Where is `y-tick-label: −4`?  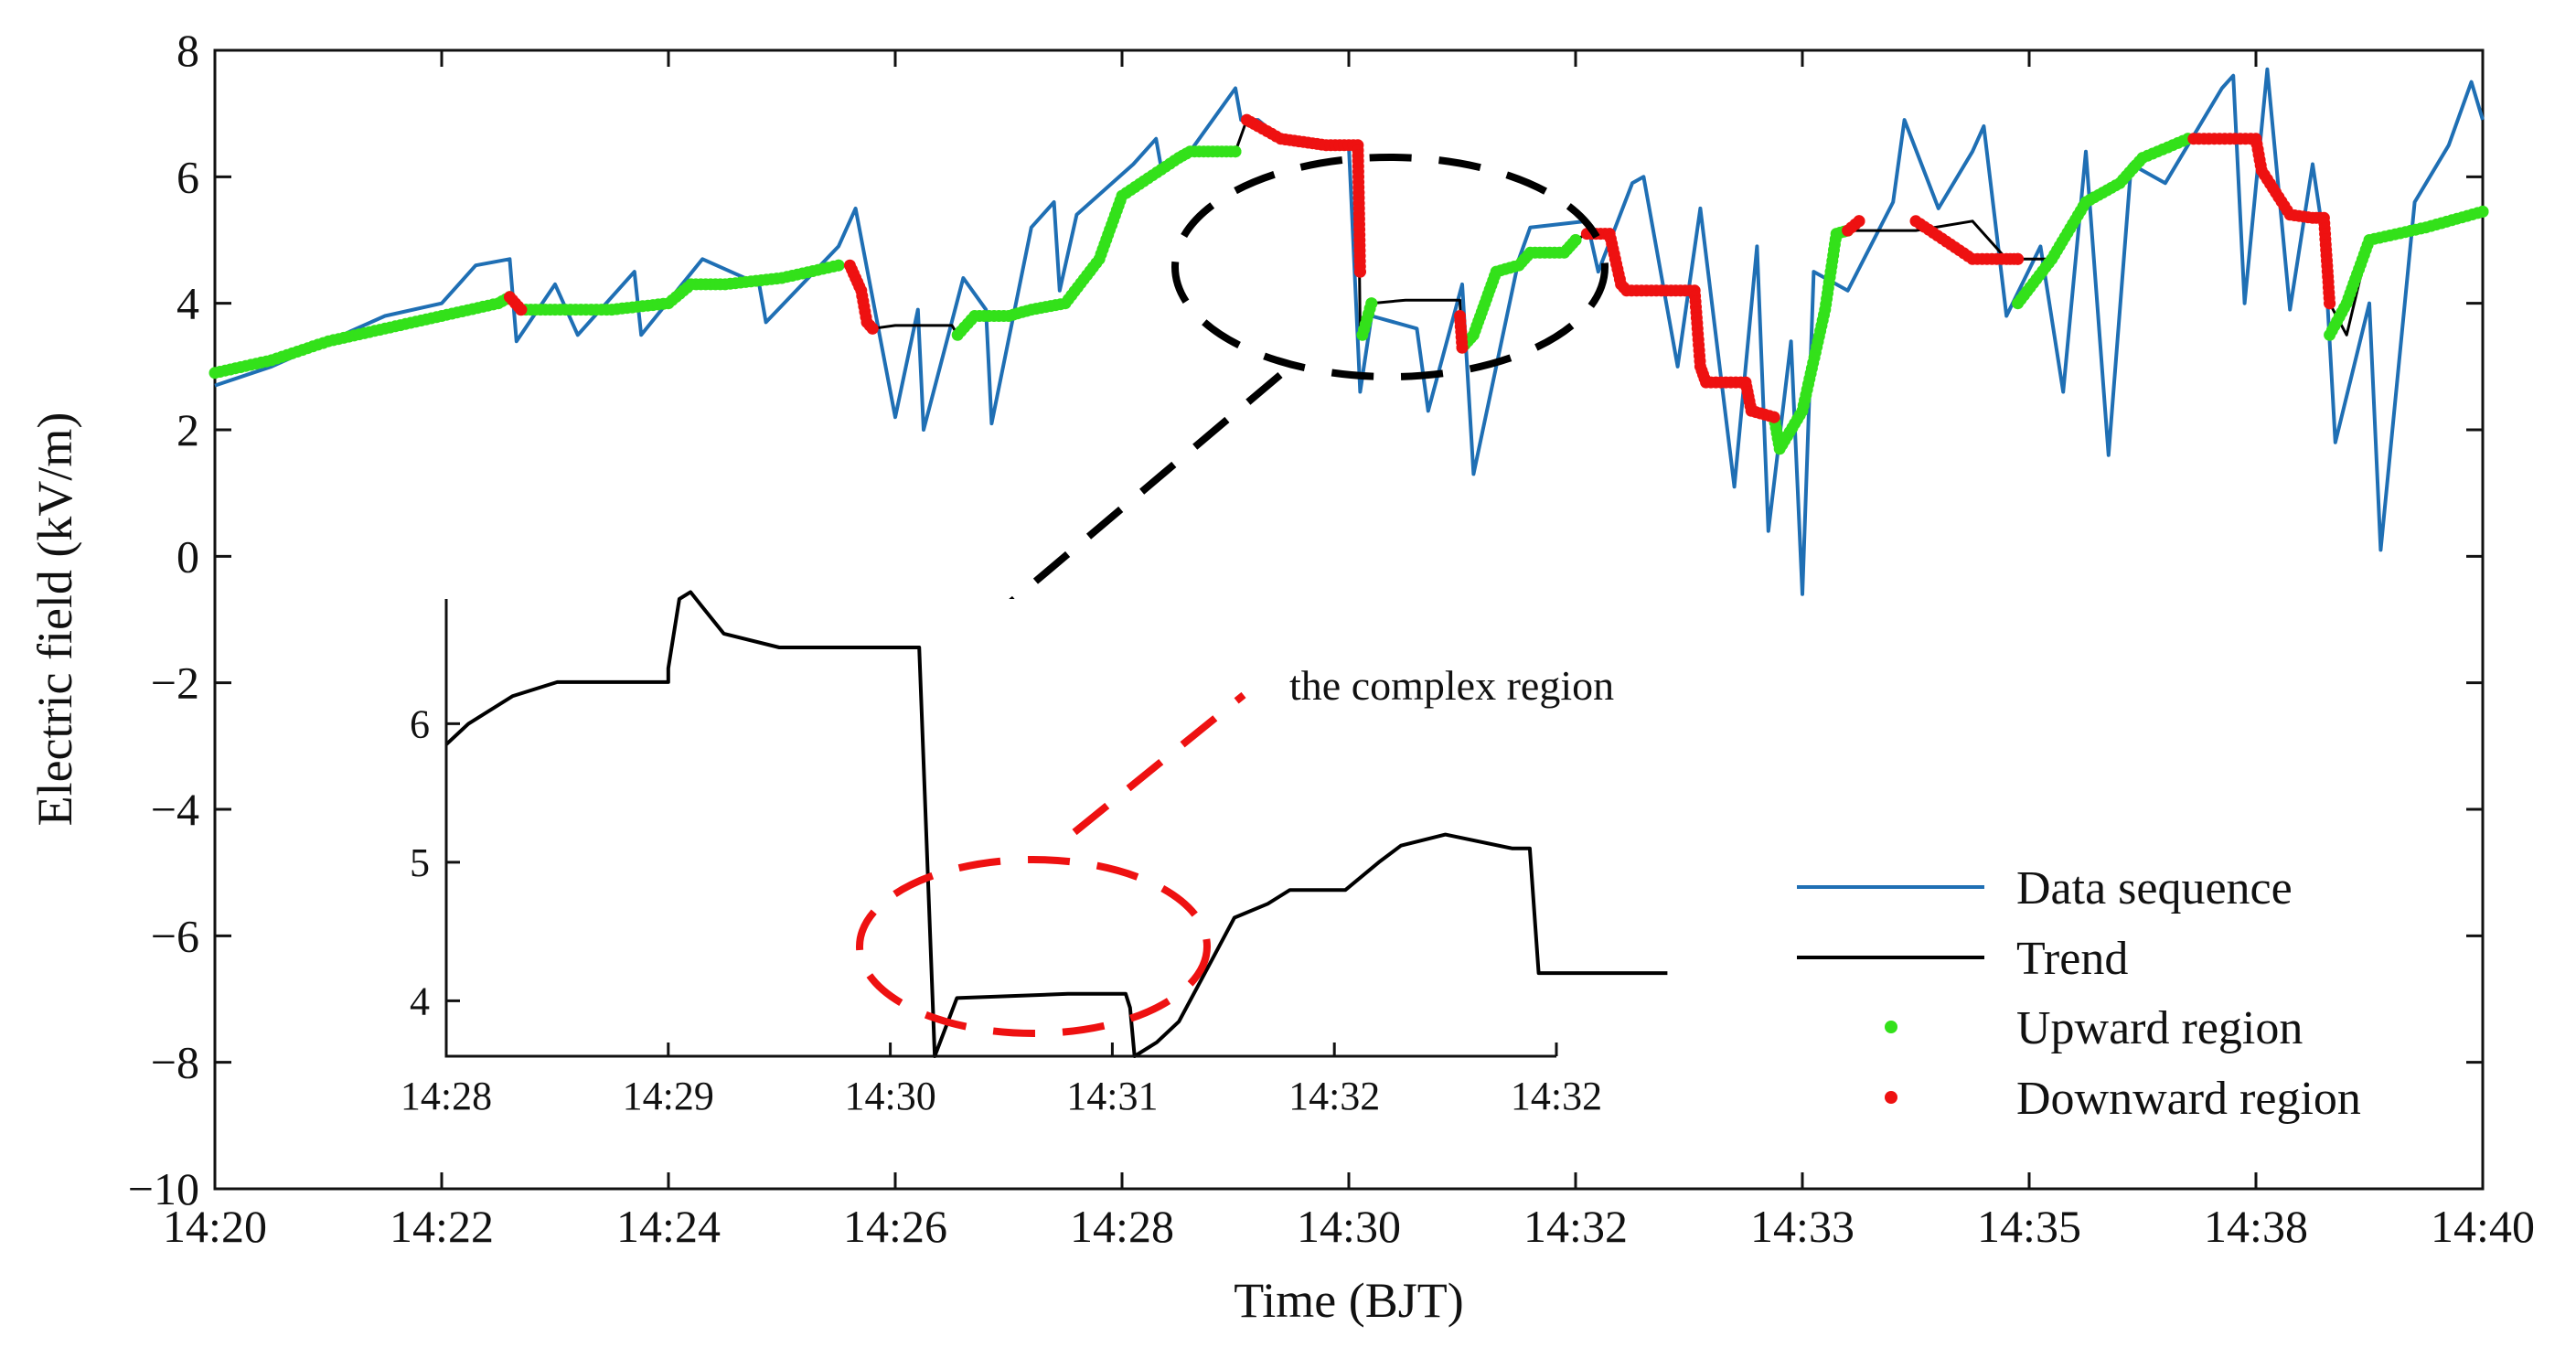
y-tick-label: −4 is located at coordinates (175, 809).